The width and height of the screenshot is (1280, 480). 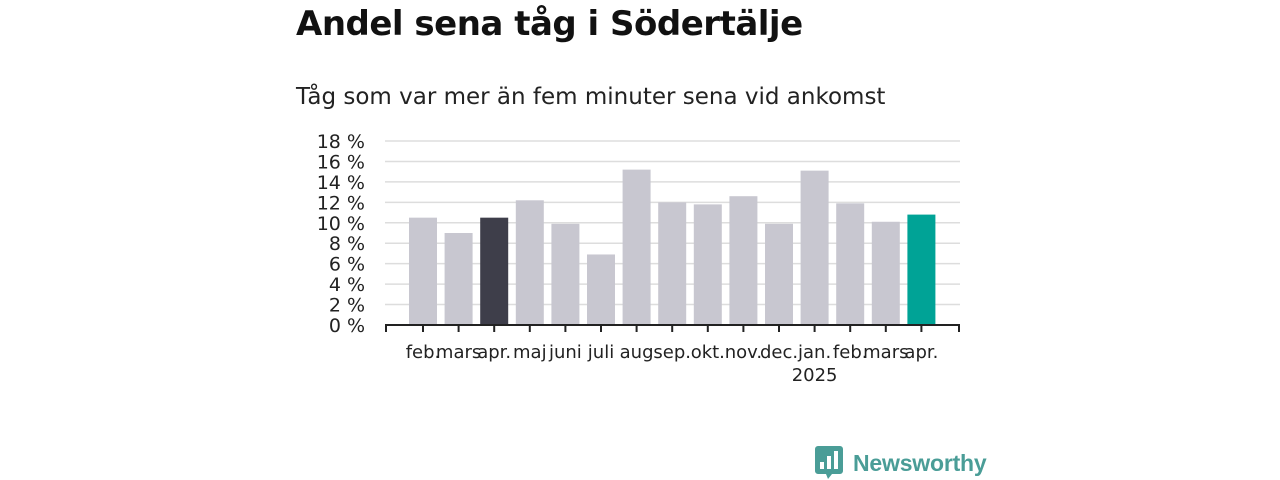 I want to click on x-tick-label: jan., so click(x=814, y=352).